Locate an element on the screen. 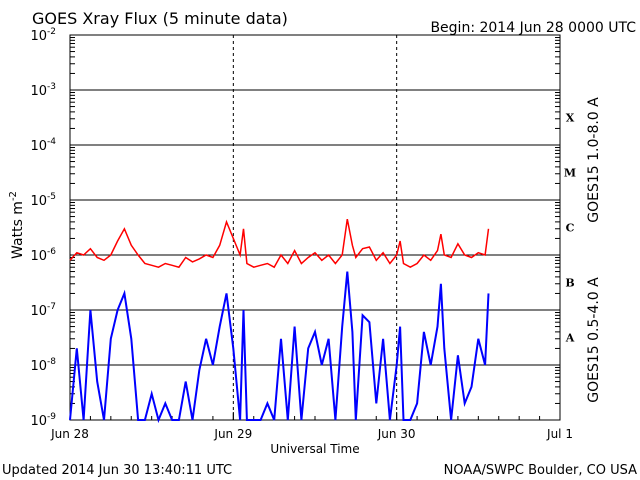 The height and width of the screenshot is (480, 640). y-tick-label: 10⁻⁴ is located at coordinates (43, 145).